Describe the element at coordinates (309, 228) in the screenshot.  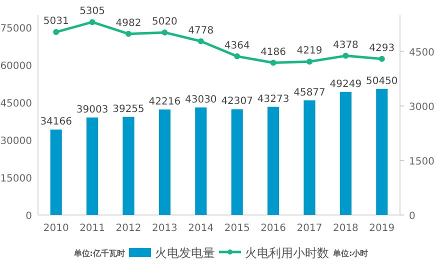
I see `x-tick-label: 2017` at that location.